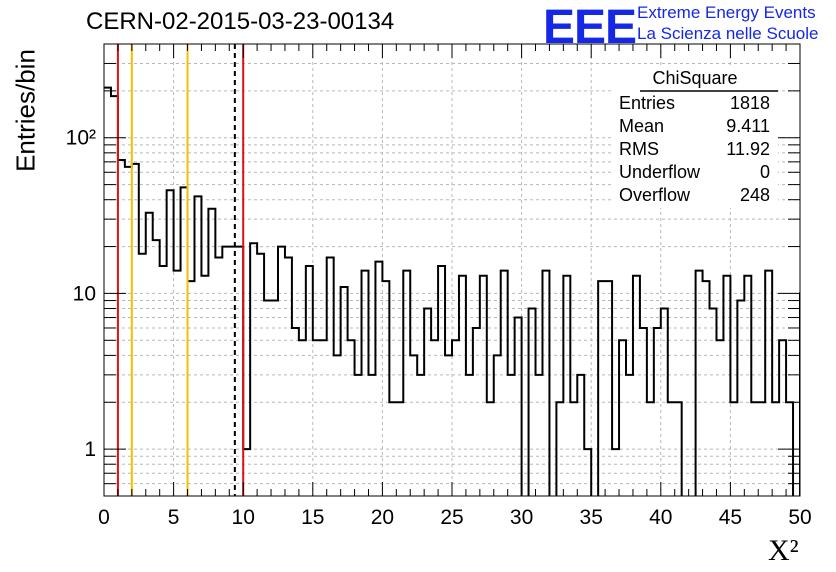  What do you see at coordinates (591, 517) in the screenshot?
I see `x-tick-label: 35` at bounding box center [591, 517].